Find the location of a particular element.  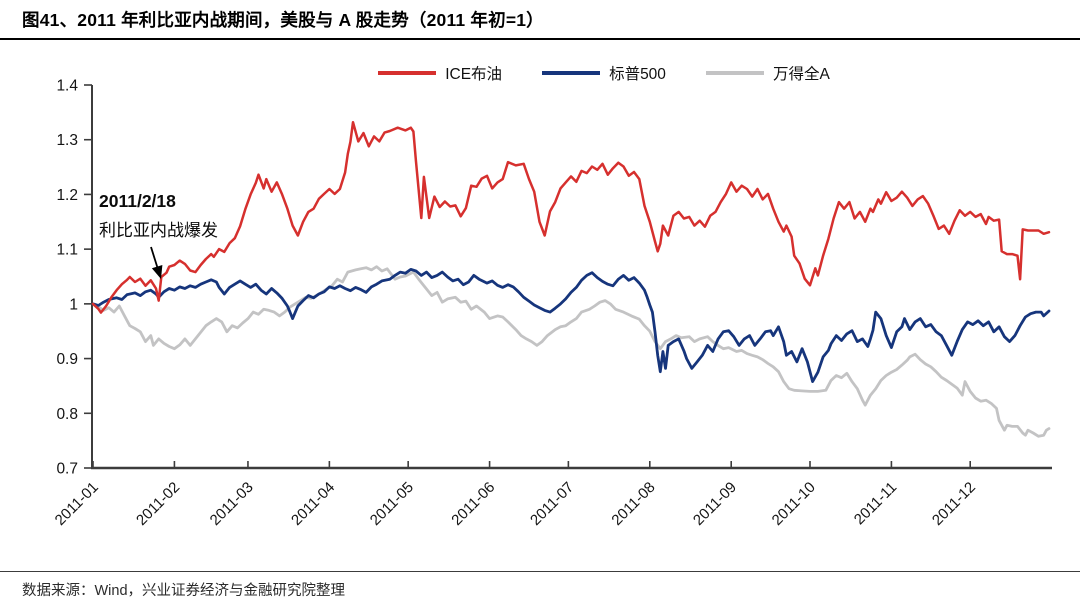

x-tick-label: 2011-05 is located at coordinates (392, 504).